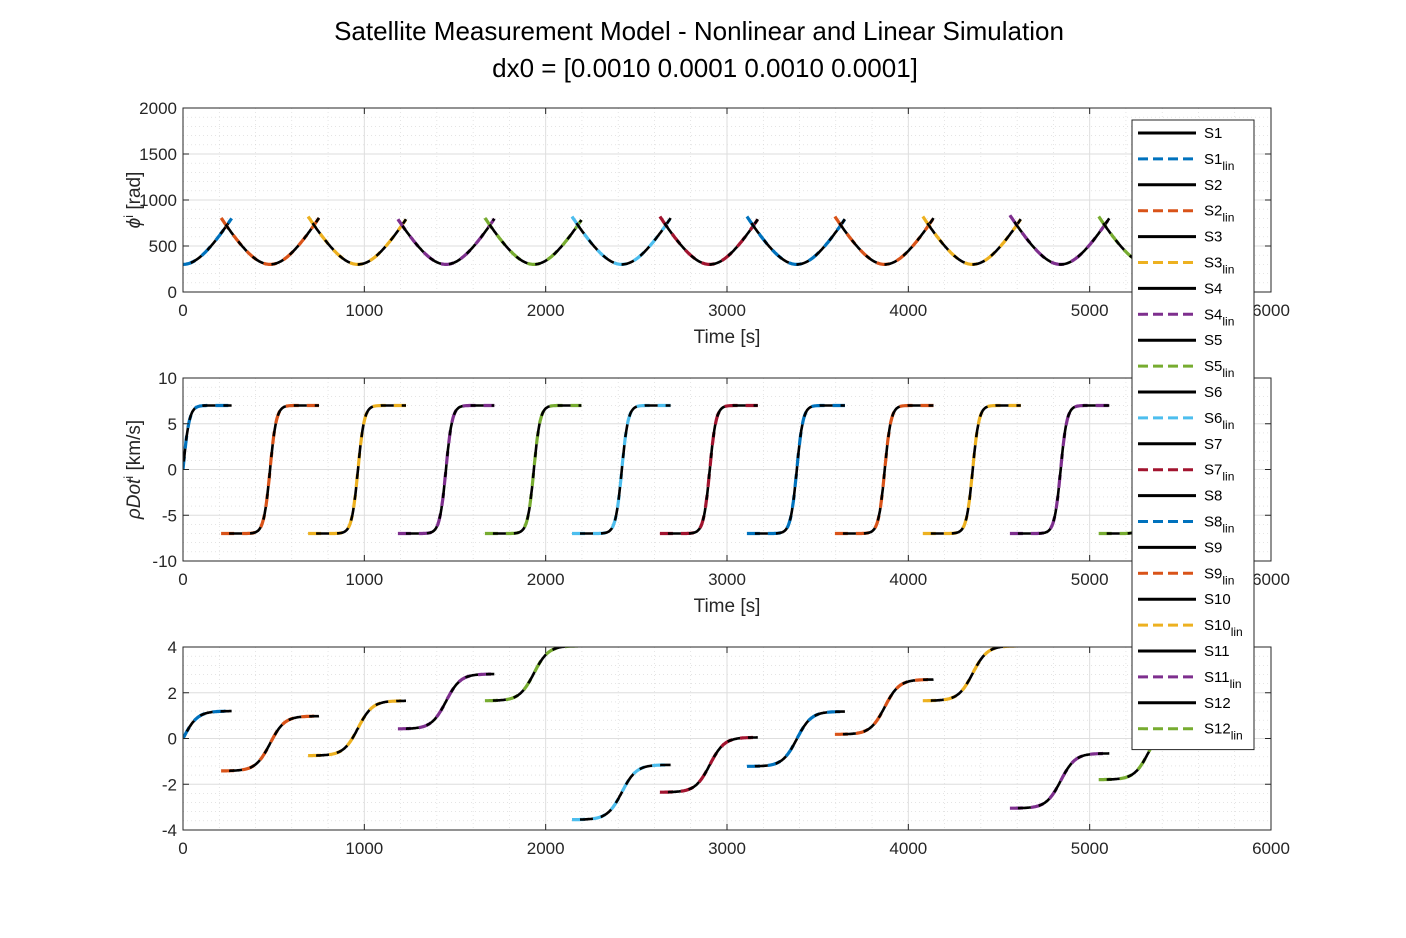 The height and width of the screenshot is (938, 1406). I want to click on series-line-S12, so click(1139, 469).